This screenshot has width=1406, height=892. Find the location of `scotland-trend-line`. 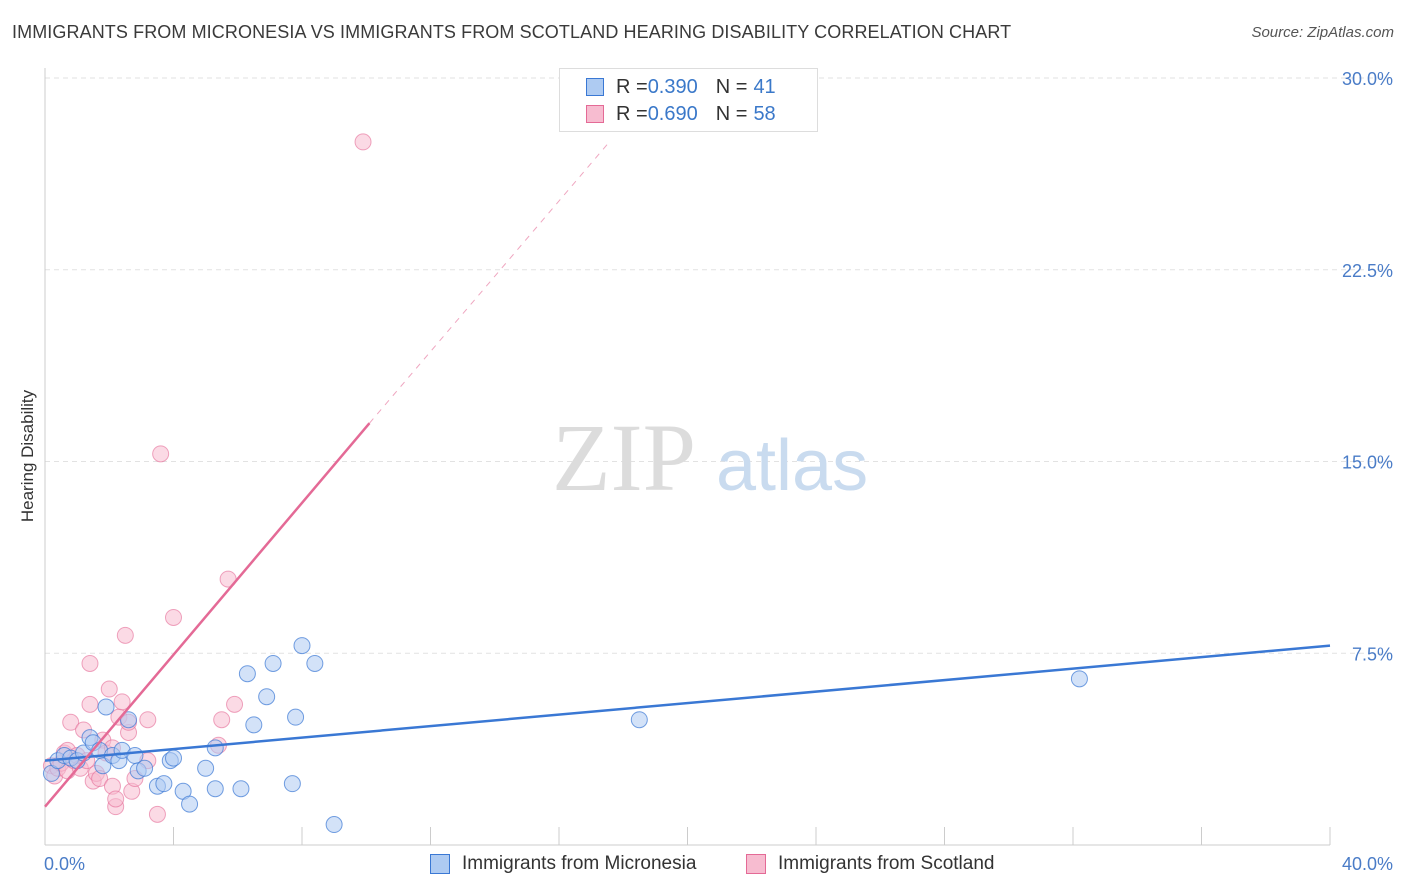

scotland-trend-line is located at coordinates (207, 615).